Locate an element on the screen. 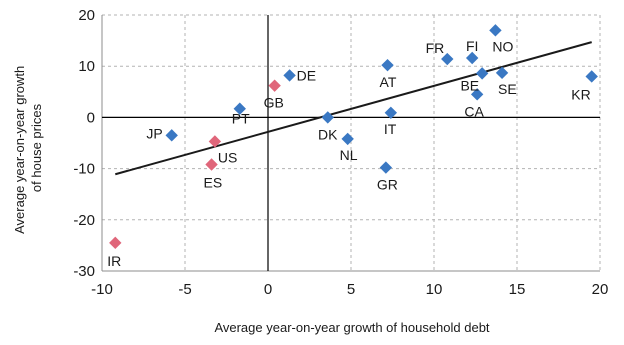 The height and width of the screenshot is (345, 624). label-de: DE is located at coordinates (306, 75).